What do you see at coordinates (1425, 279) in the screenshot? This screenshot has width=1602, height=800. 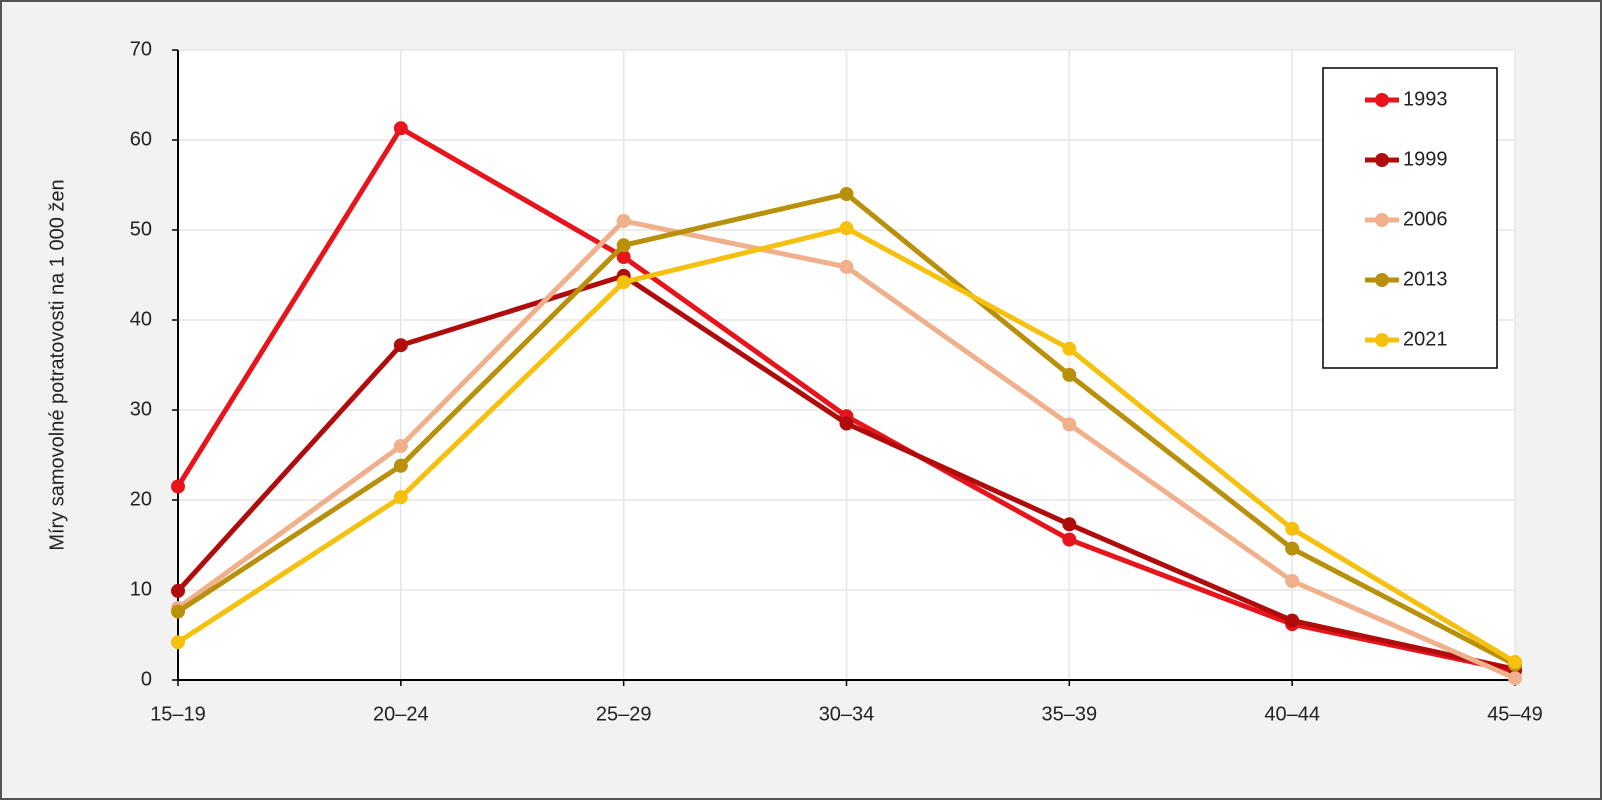 I see `legend-label: 2013` at bounding box center [1425, 279].